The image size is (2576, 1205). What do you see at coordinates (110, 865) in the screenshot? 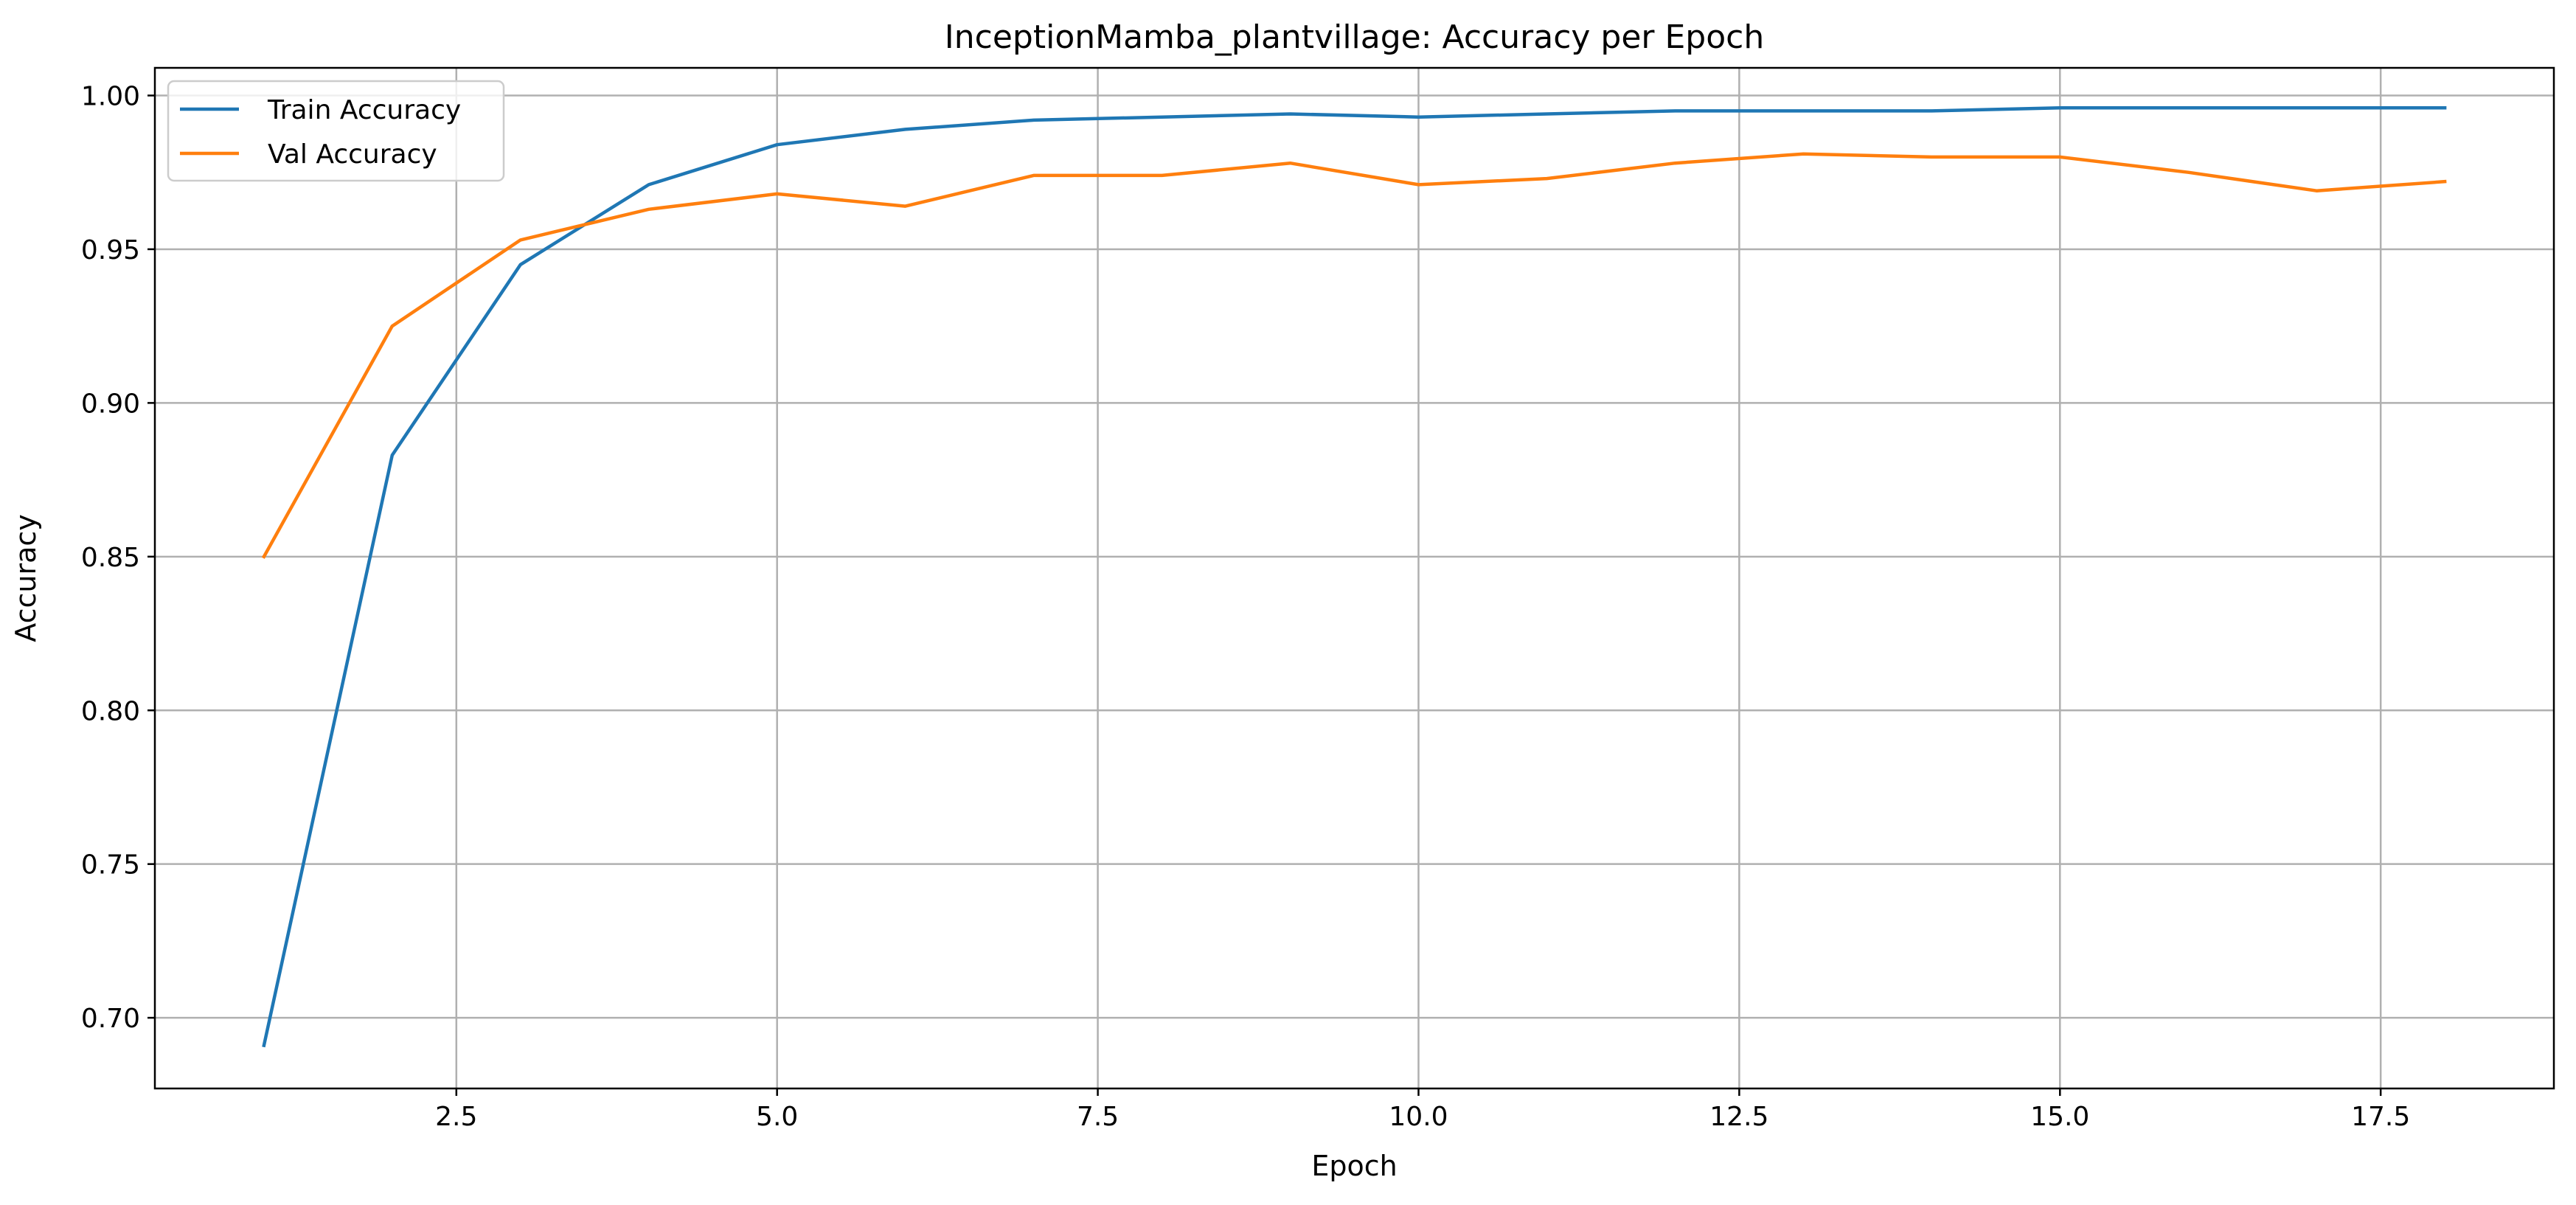
I see `y-tick-label: 0.75` at bounding box center [110, 865].